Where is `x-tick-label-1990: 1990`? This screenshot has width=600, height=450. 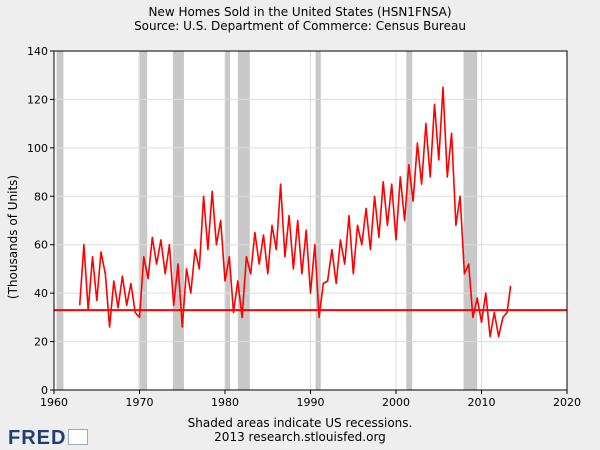 x-tick-label-1990: 1990 is located at coordinates (311, 402).